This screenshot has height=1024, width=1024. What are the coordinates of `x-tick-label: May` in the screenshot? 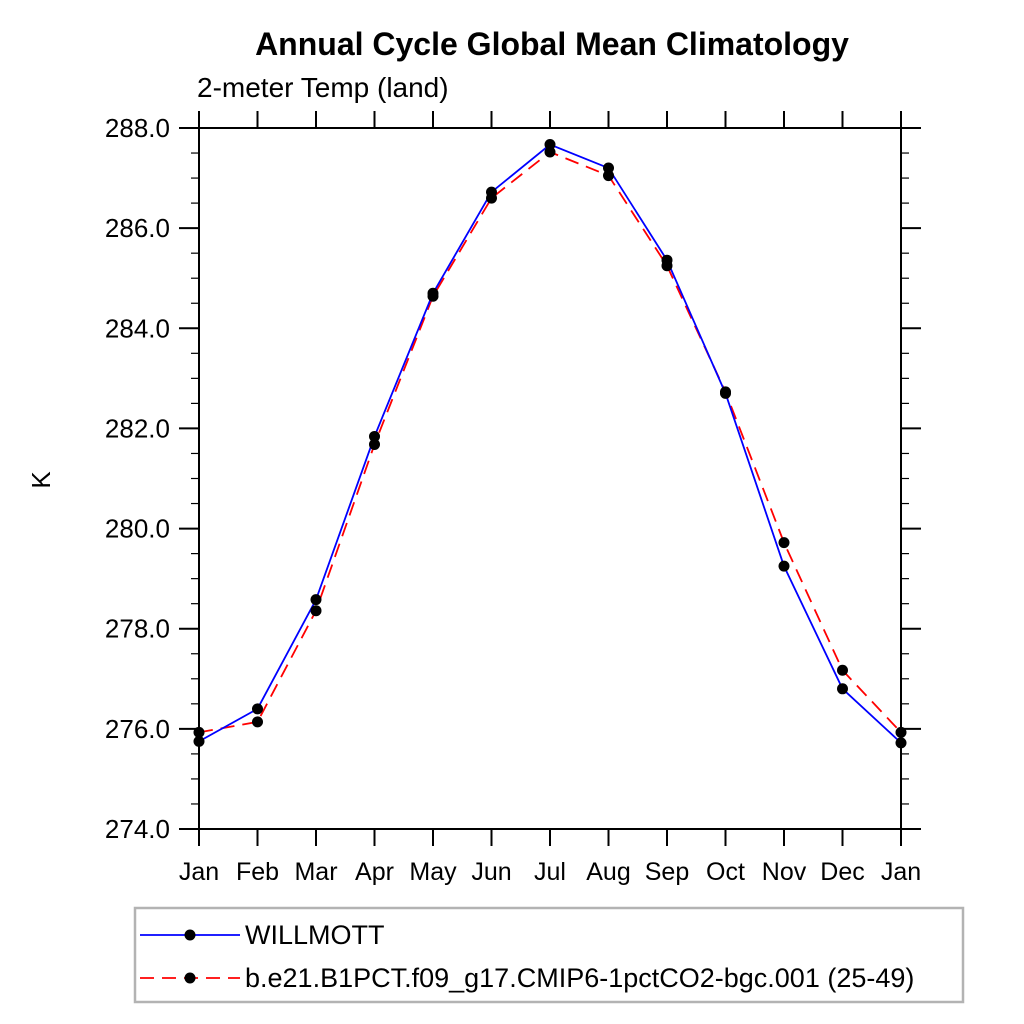 It's located at (433, 872).